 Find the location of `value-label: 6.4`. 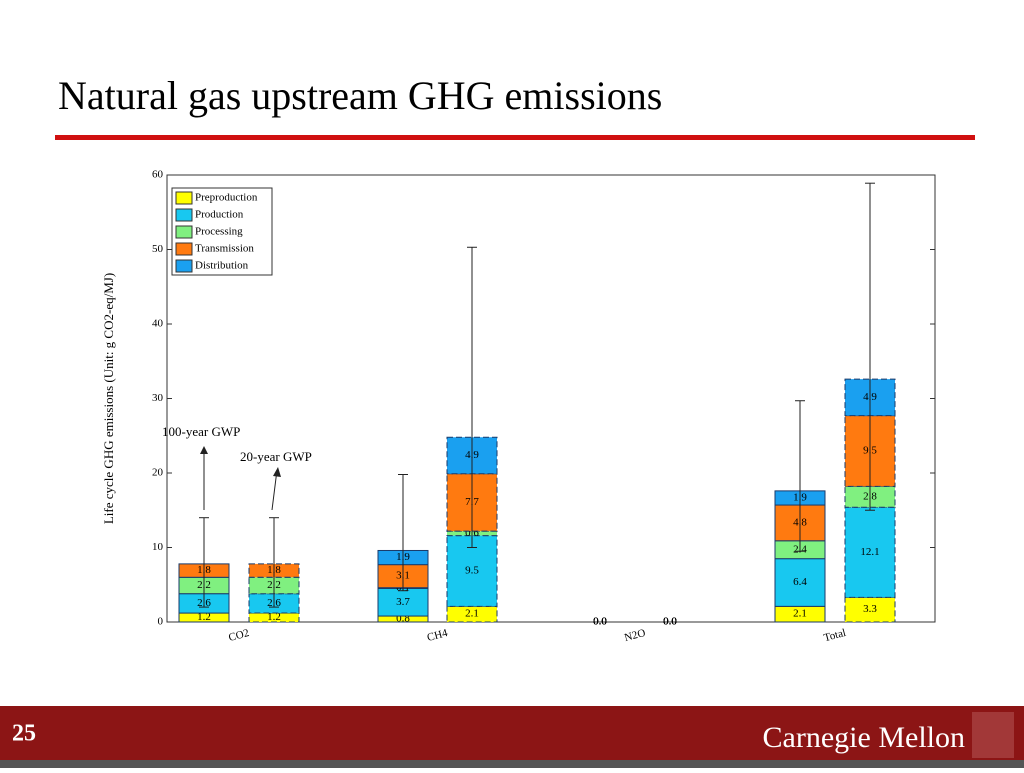

value-label: 6.4 is located at coordinates (800, 582).